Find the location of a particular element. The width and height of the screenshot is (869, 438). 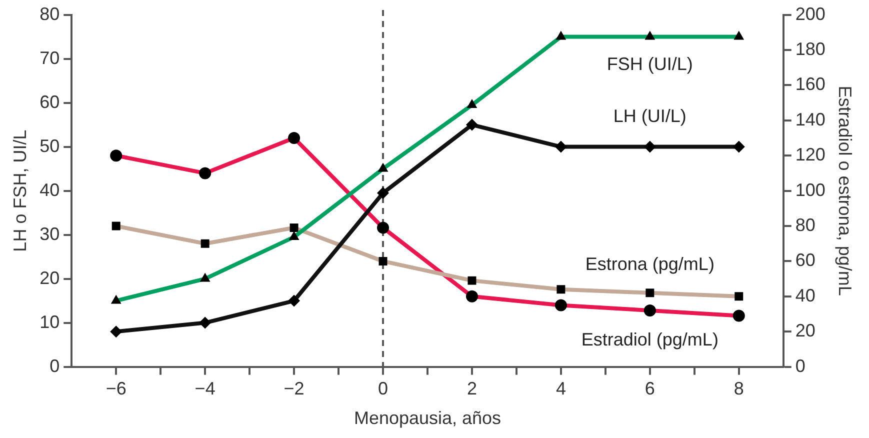

y2-tick-label: 40 is located at coordinates (805, 295).